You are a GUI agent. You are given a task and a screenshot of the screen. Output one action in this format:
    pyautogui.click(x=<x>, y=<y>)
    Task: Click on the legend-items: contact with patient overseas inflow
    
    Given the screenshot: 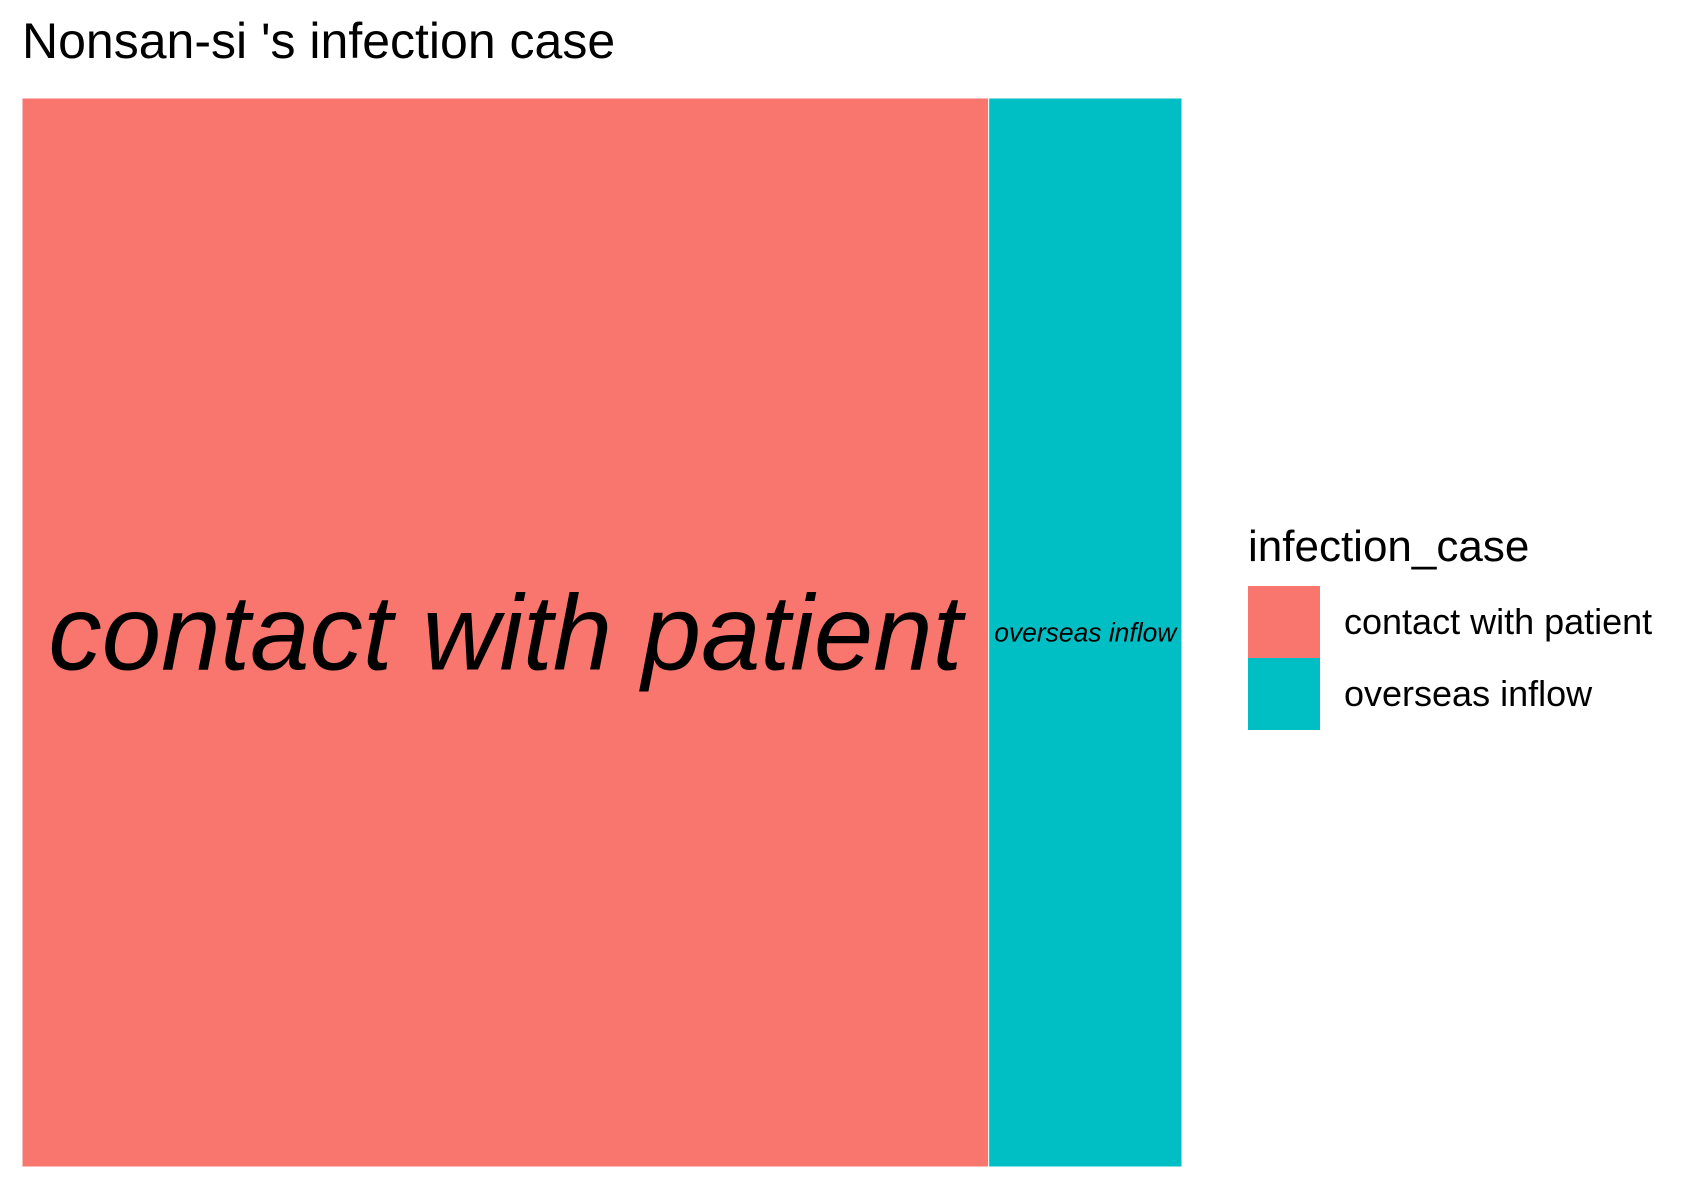 What is the action you would take?
    pyautogui.click(x=1450, y=658)
    